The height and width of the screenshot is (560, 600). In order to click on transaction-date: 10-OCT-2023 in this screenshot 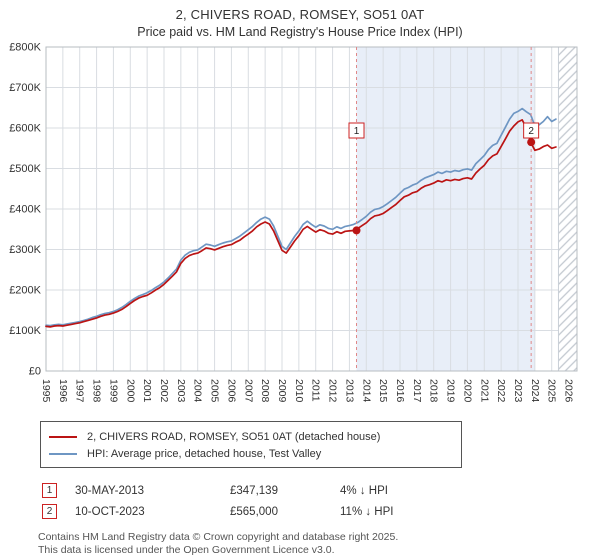, I will do `click(110, 511)`.